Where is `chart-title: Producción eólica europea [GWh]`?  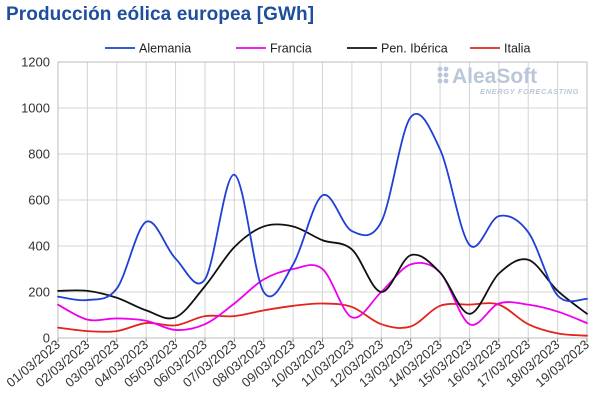
chart-title: Producción eólica europea [GWh] is located at coordinates (160, 14).